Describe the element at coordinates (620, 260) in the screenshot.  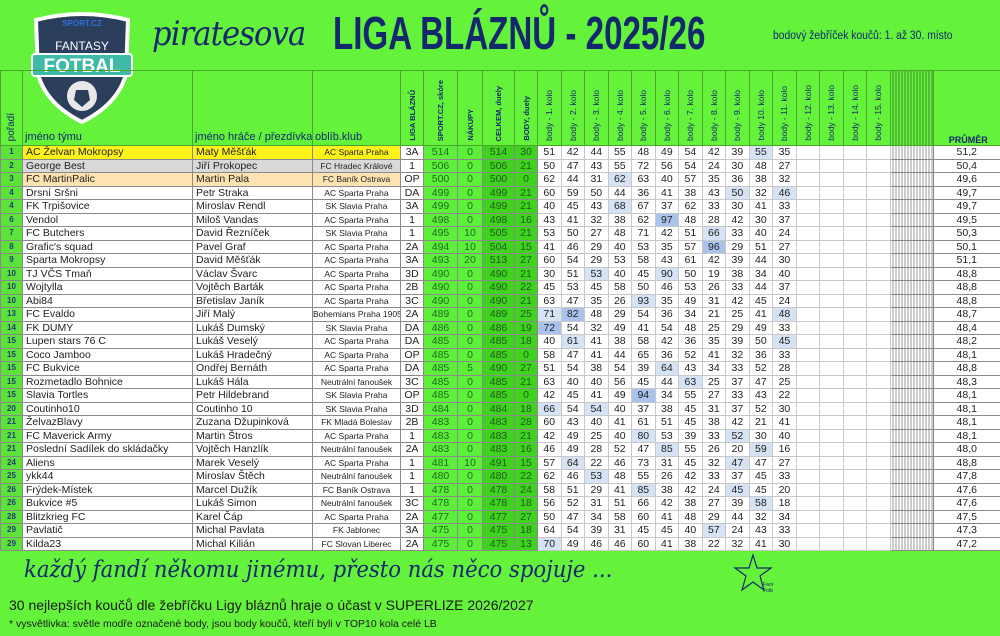
I see `round-4-cell: 53` at that location.